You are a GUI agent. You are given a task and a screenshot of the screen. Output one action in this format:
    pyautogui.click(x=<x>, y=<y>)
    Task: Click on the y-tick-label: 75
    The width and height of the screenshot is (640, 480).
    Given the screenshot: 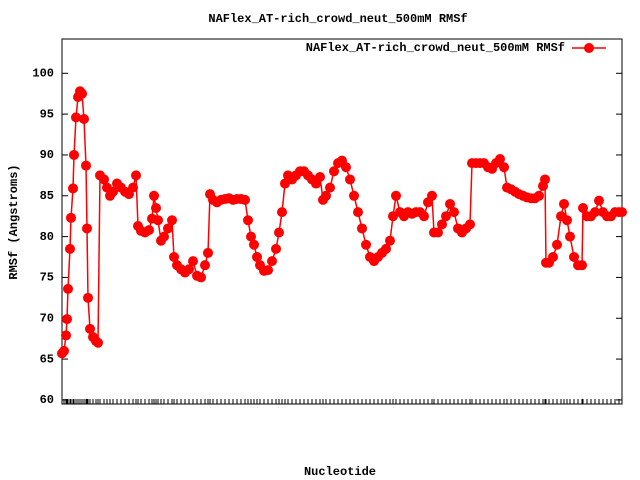 What is the action you would take?
    pyautogui.click(x=47, y=278)
    